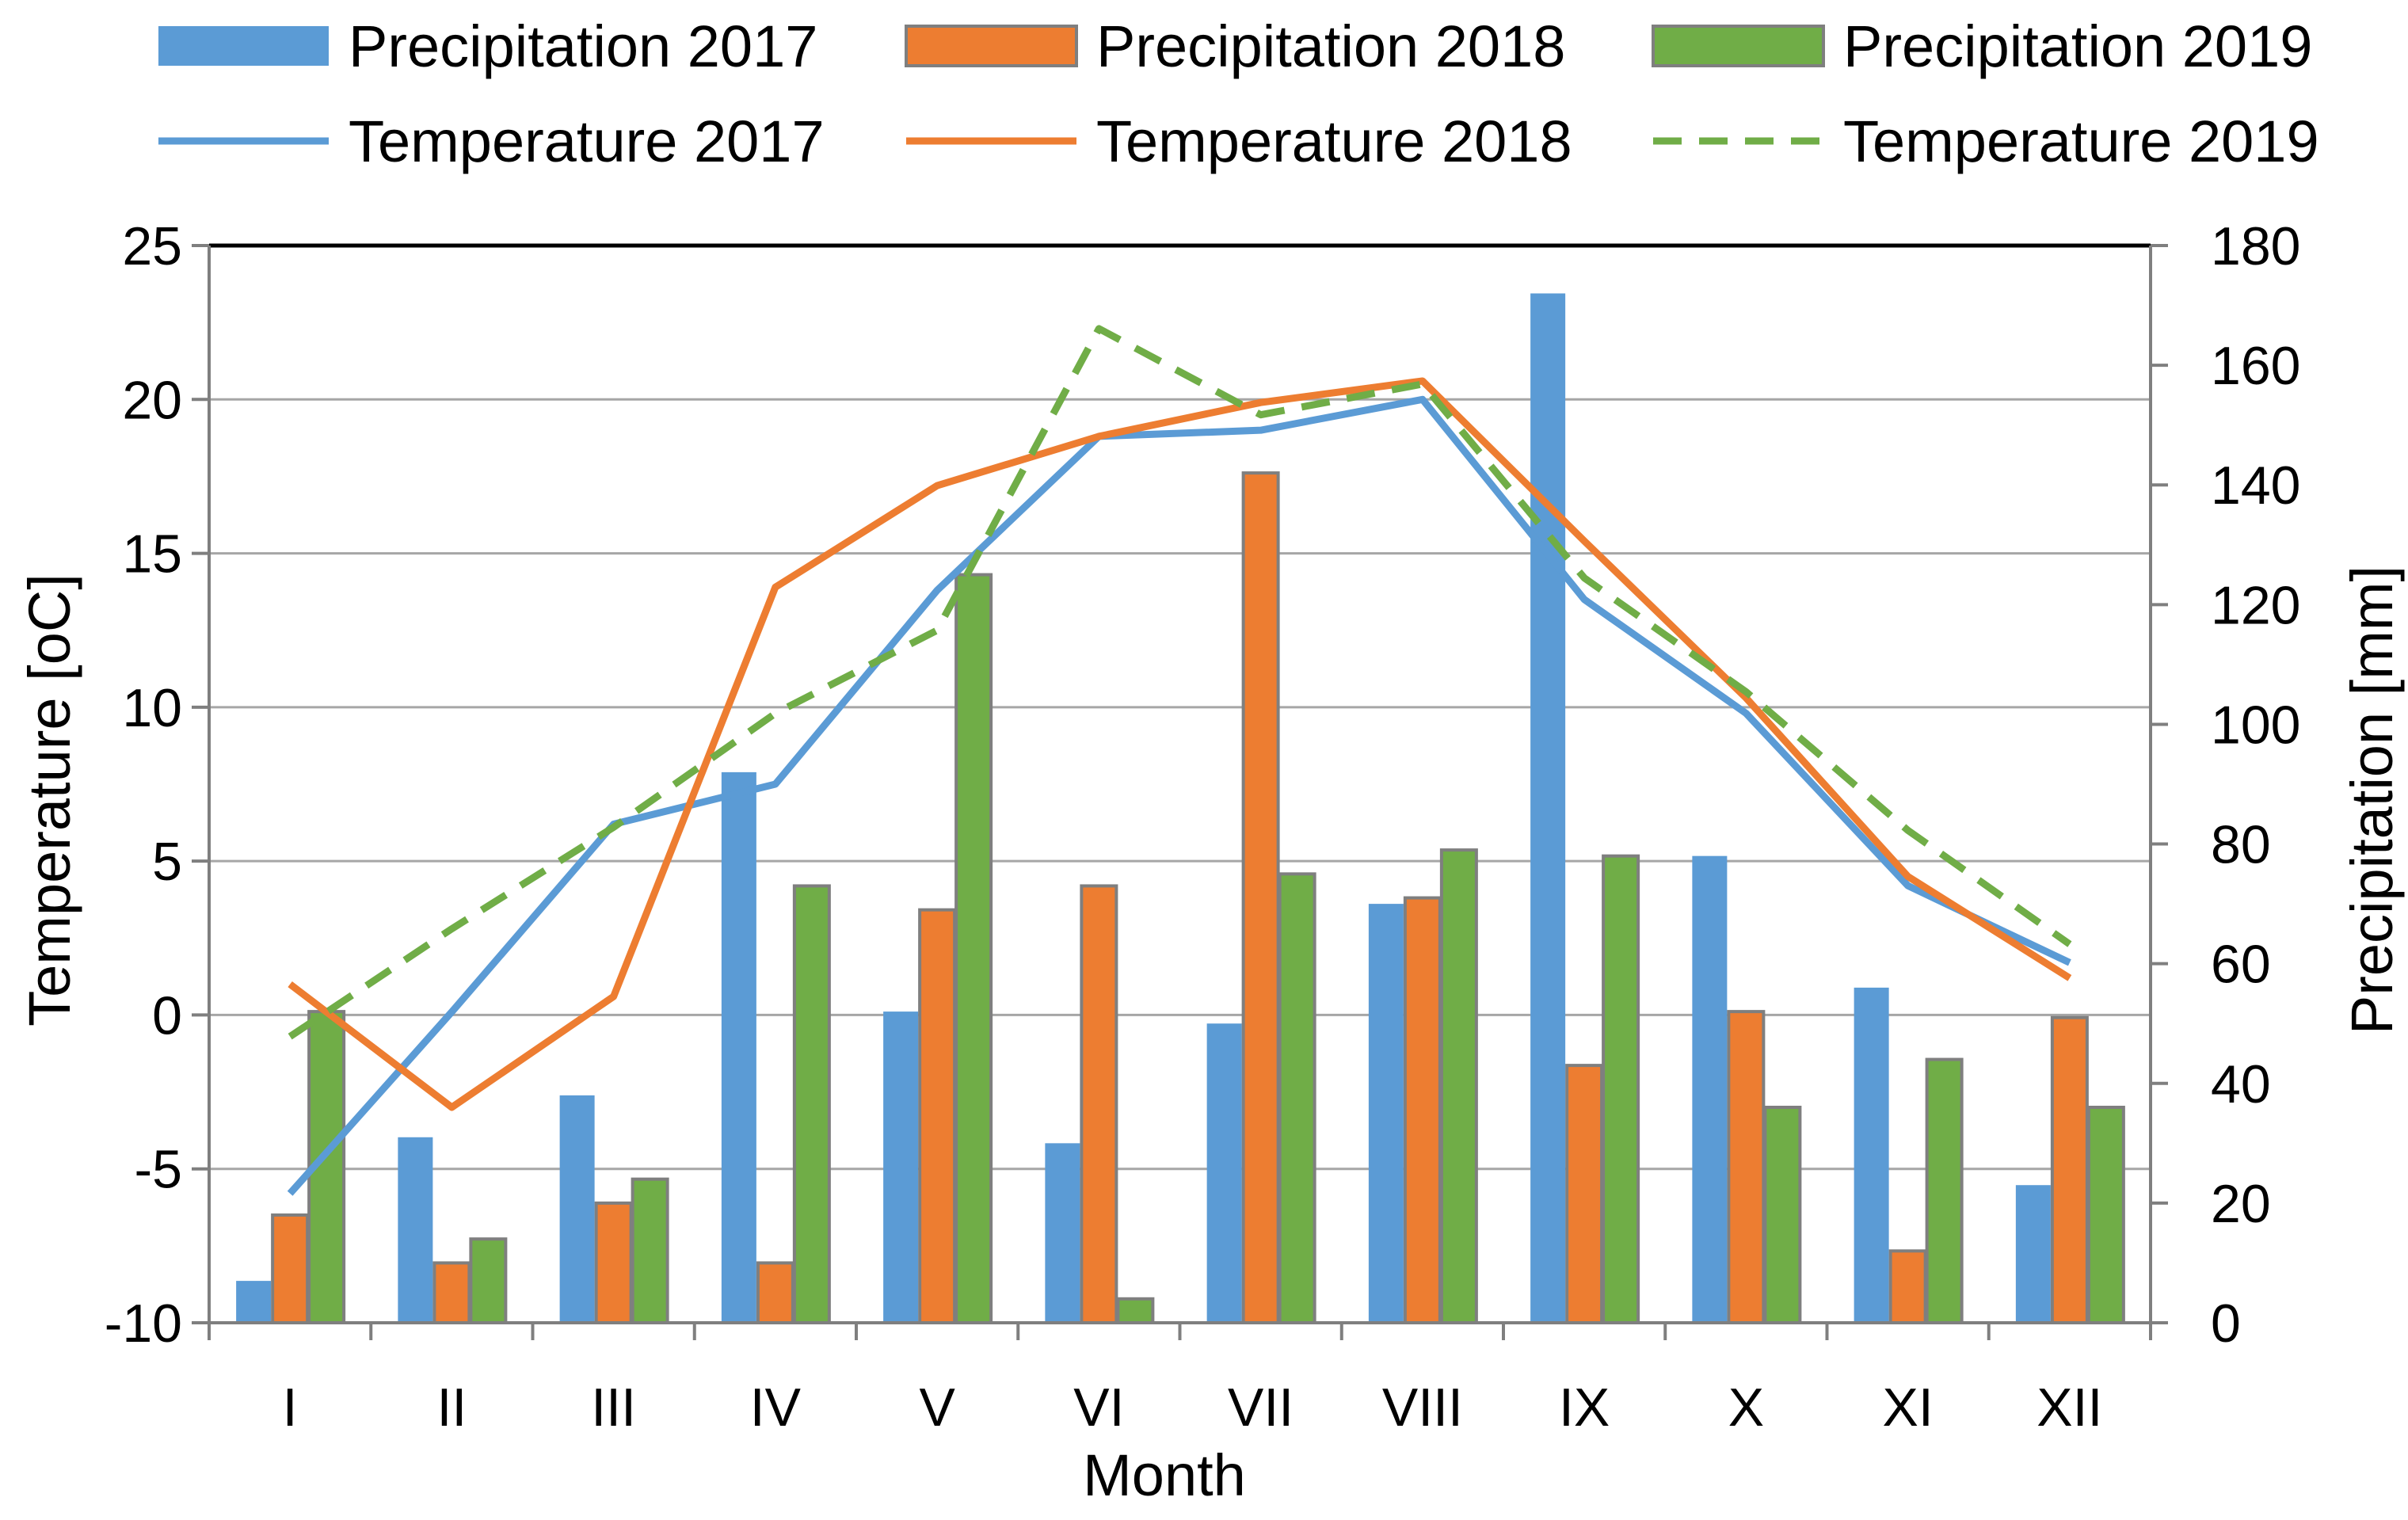 This screenshot has width=2408, height=1520. What do you see at coordinates (158, 1170) in the screenshot?
I see `left-tick-label: -5` at bounding box center [158, 1170].